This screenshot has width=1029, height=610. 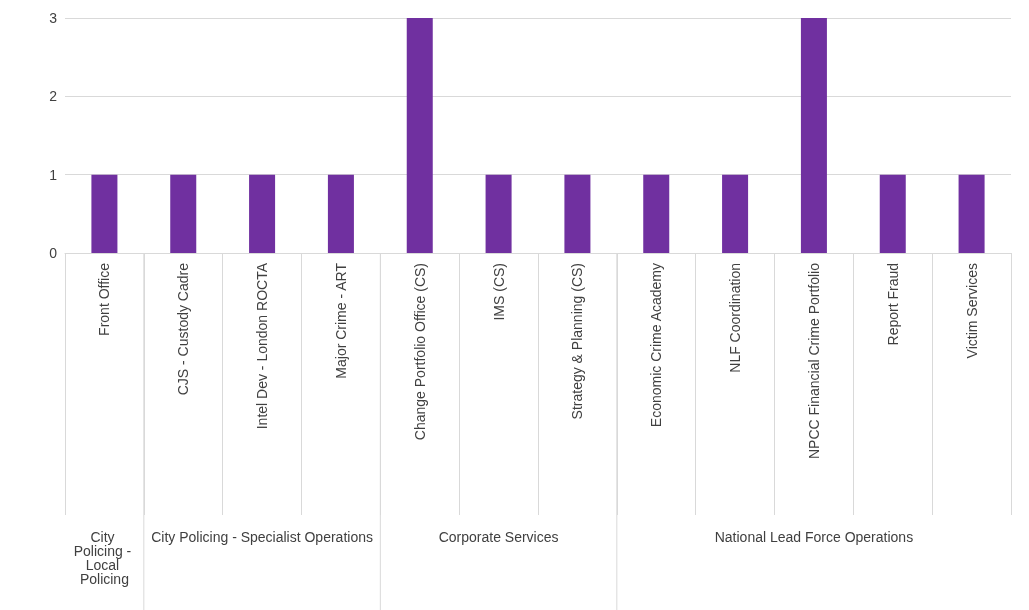 I want to click on x-tick-label: NPCC Financial Crime Portfolio, so click(x=813, y=361).